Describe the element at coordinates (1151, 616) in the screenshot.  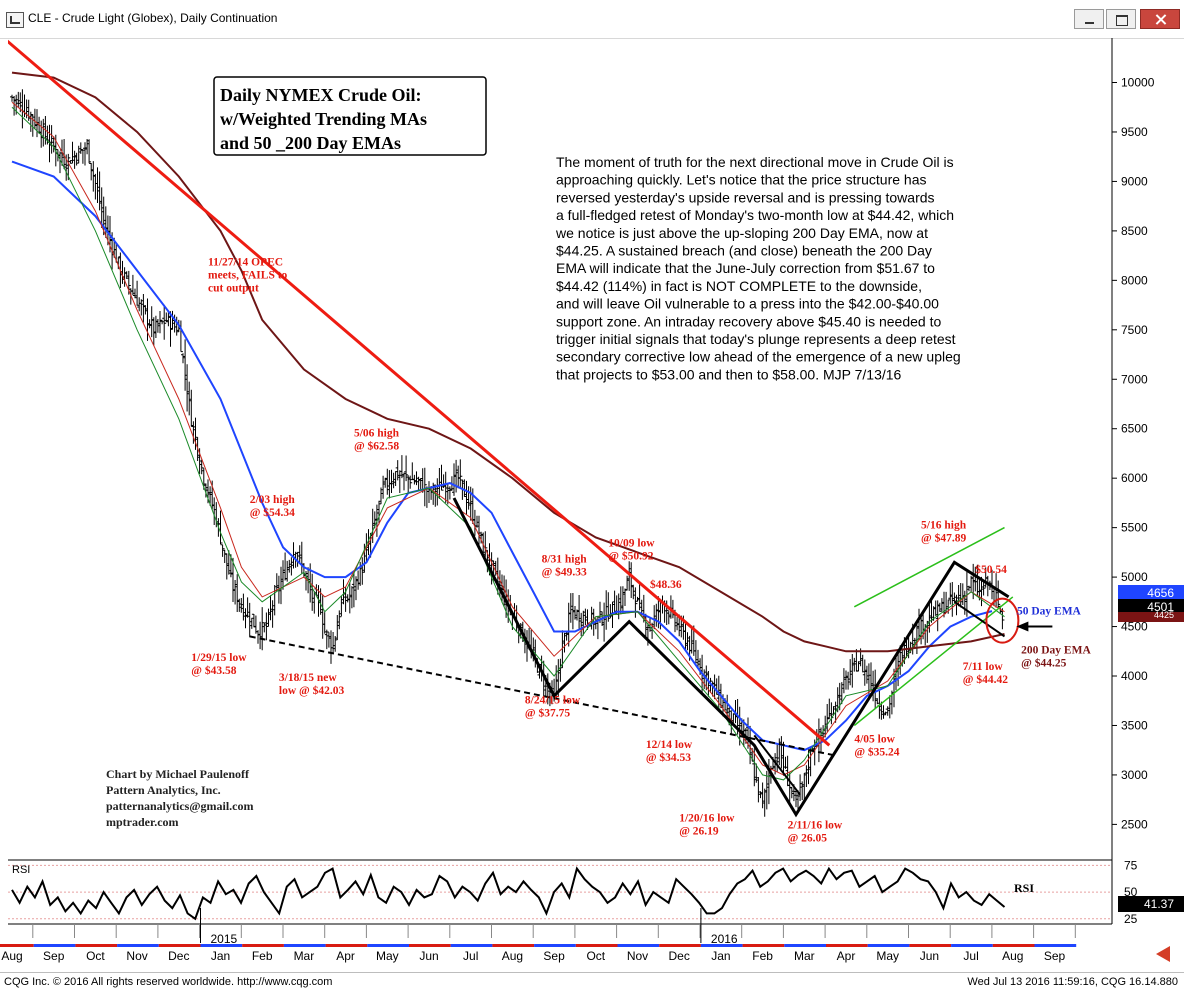
I see `ema200-price-badge: 4425` at that location.